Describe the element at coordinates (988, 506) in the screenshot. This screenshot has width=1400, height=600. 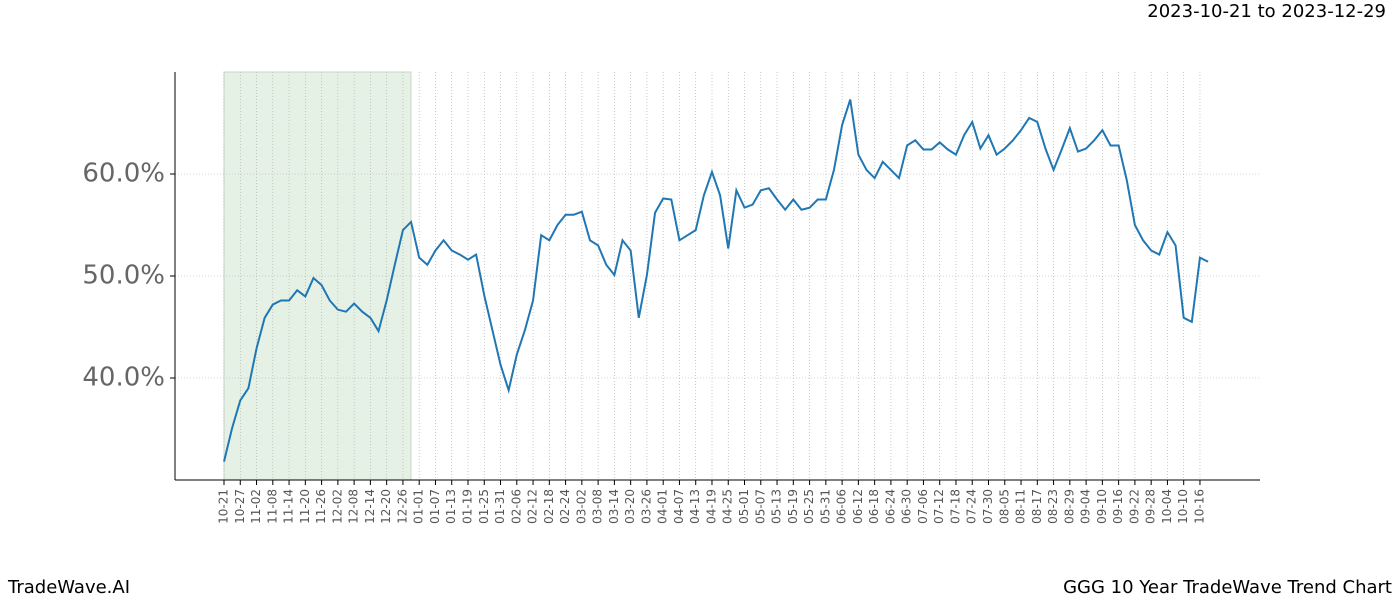
I see `x-tick-label: 07-30` at that location.